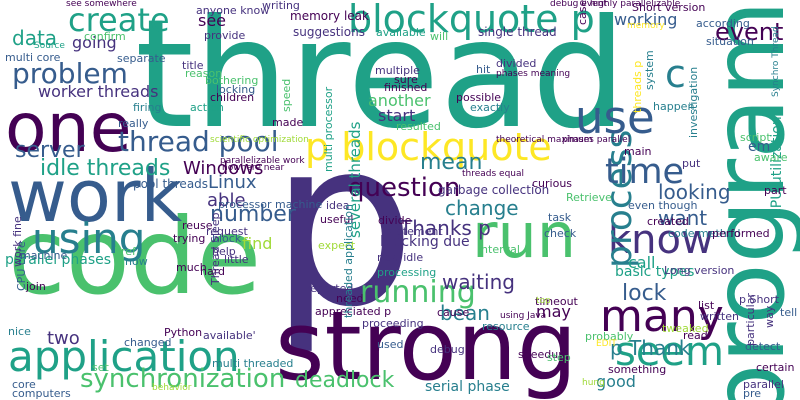 Image resolution: width=800 pixels, height=400 pixels. Describe the element at coordinates (646, 19) in the screenshot. I see `word: working` at that location.